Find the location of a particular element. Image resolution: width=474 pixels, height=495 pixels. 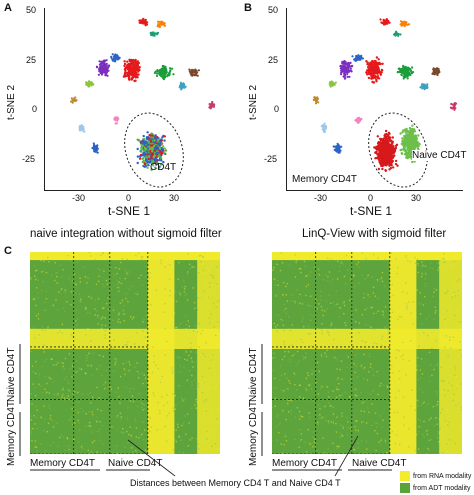

panel-b-memory-label: Memory CD4T is located at coordinates (325, 179).